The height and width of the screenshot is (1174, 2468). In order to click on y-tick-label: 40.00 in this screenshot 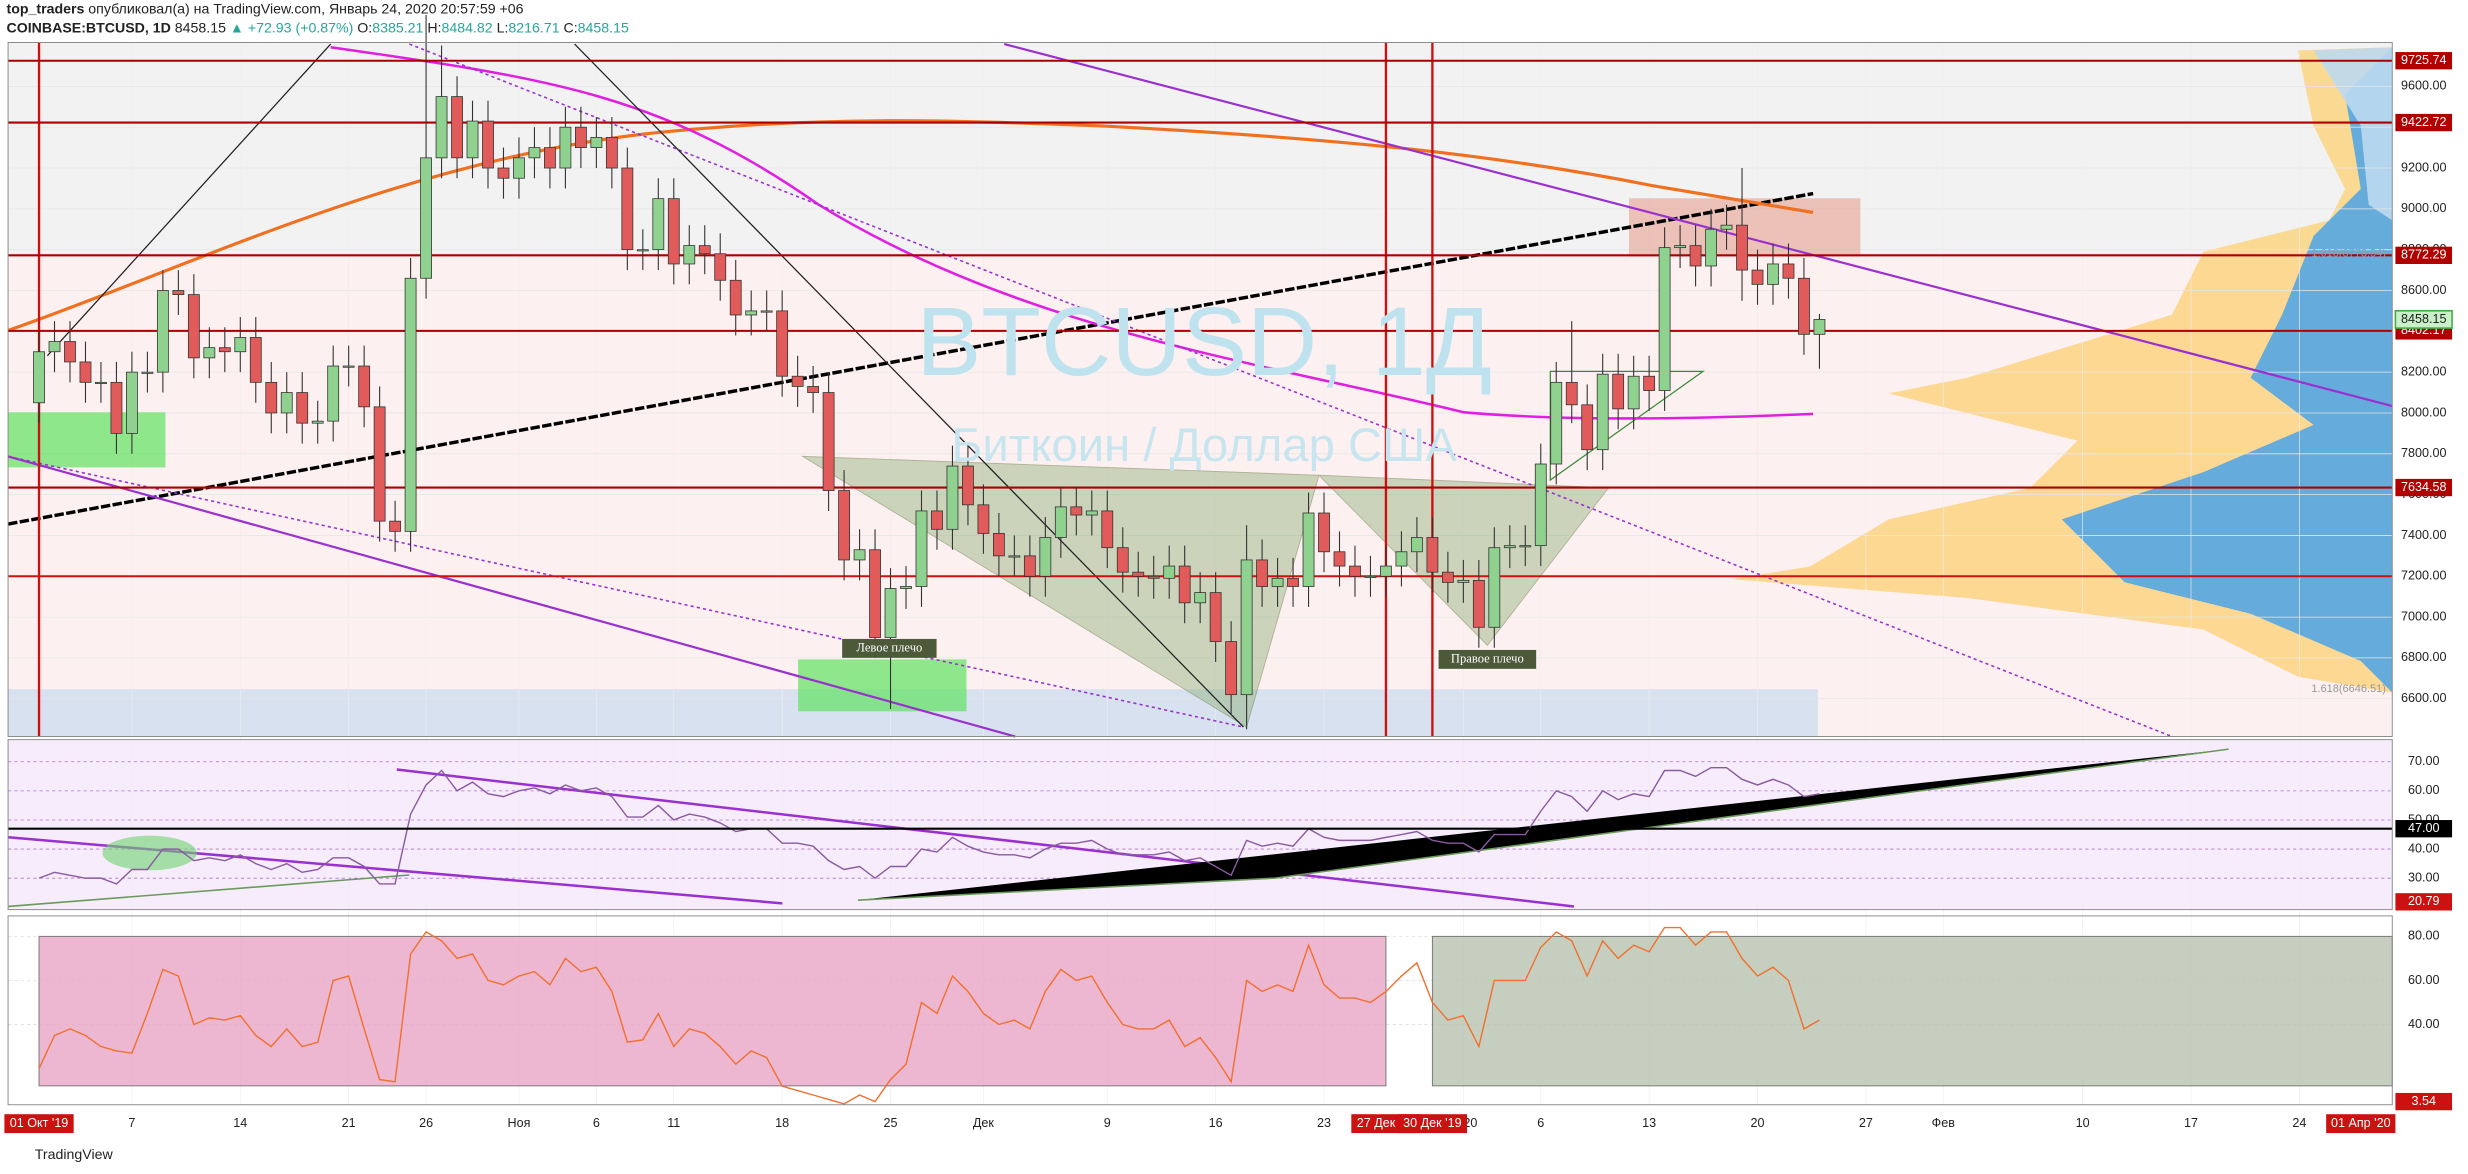, I will do `click(2423, 848)`.